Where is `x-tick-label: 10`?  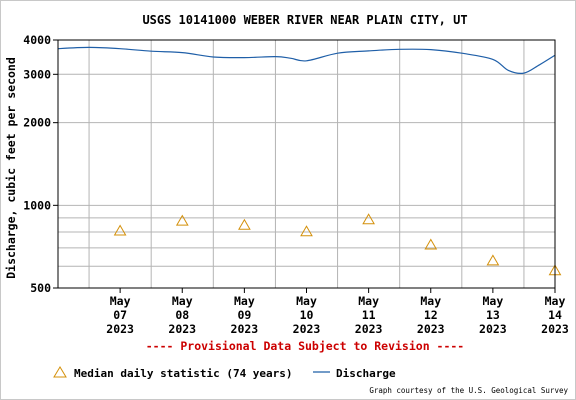 x-tick-label: 10 is located at coordinates (307, 315).